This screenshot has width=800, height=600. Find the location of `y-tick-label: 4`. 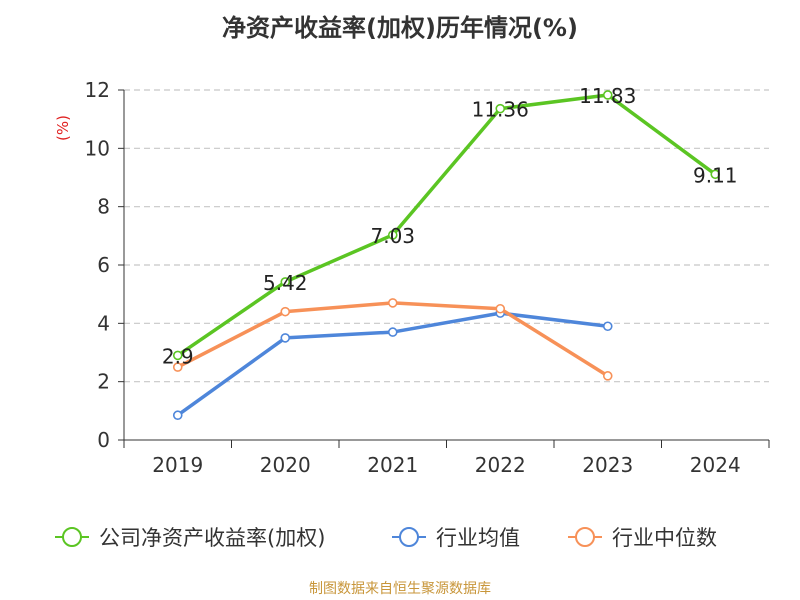

y-tick-label: 4 is located at coordinates (103, 323).